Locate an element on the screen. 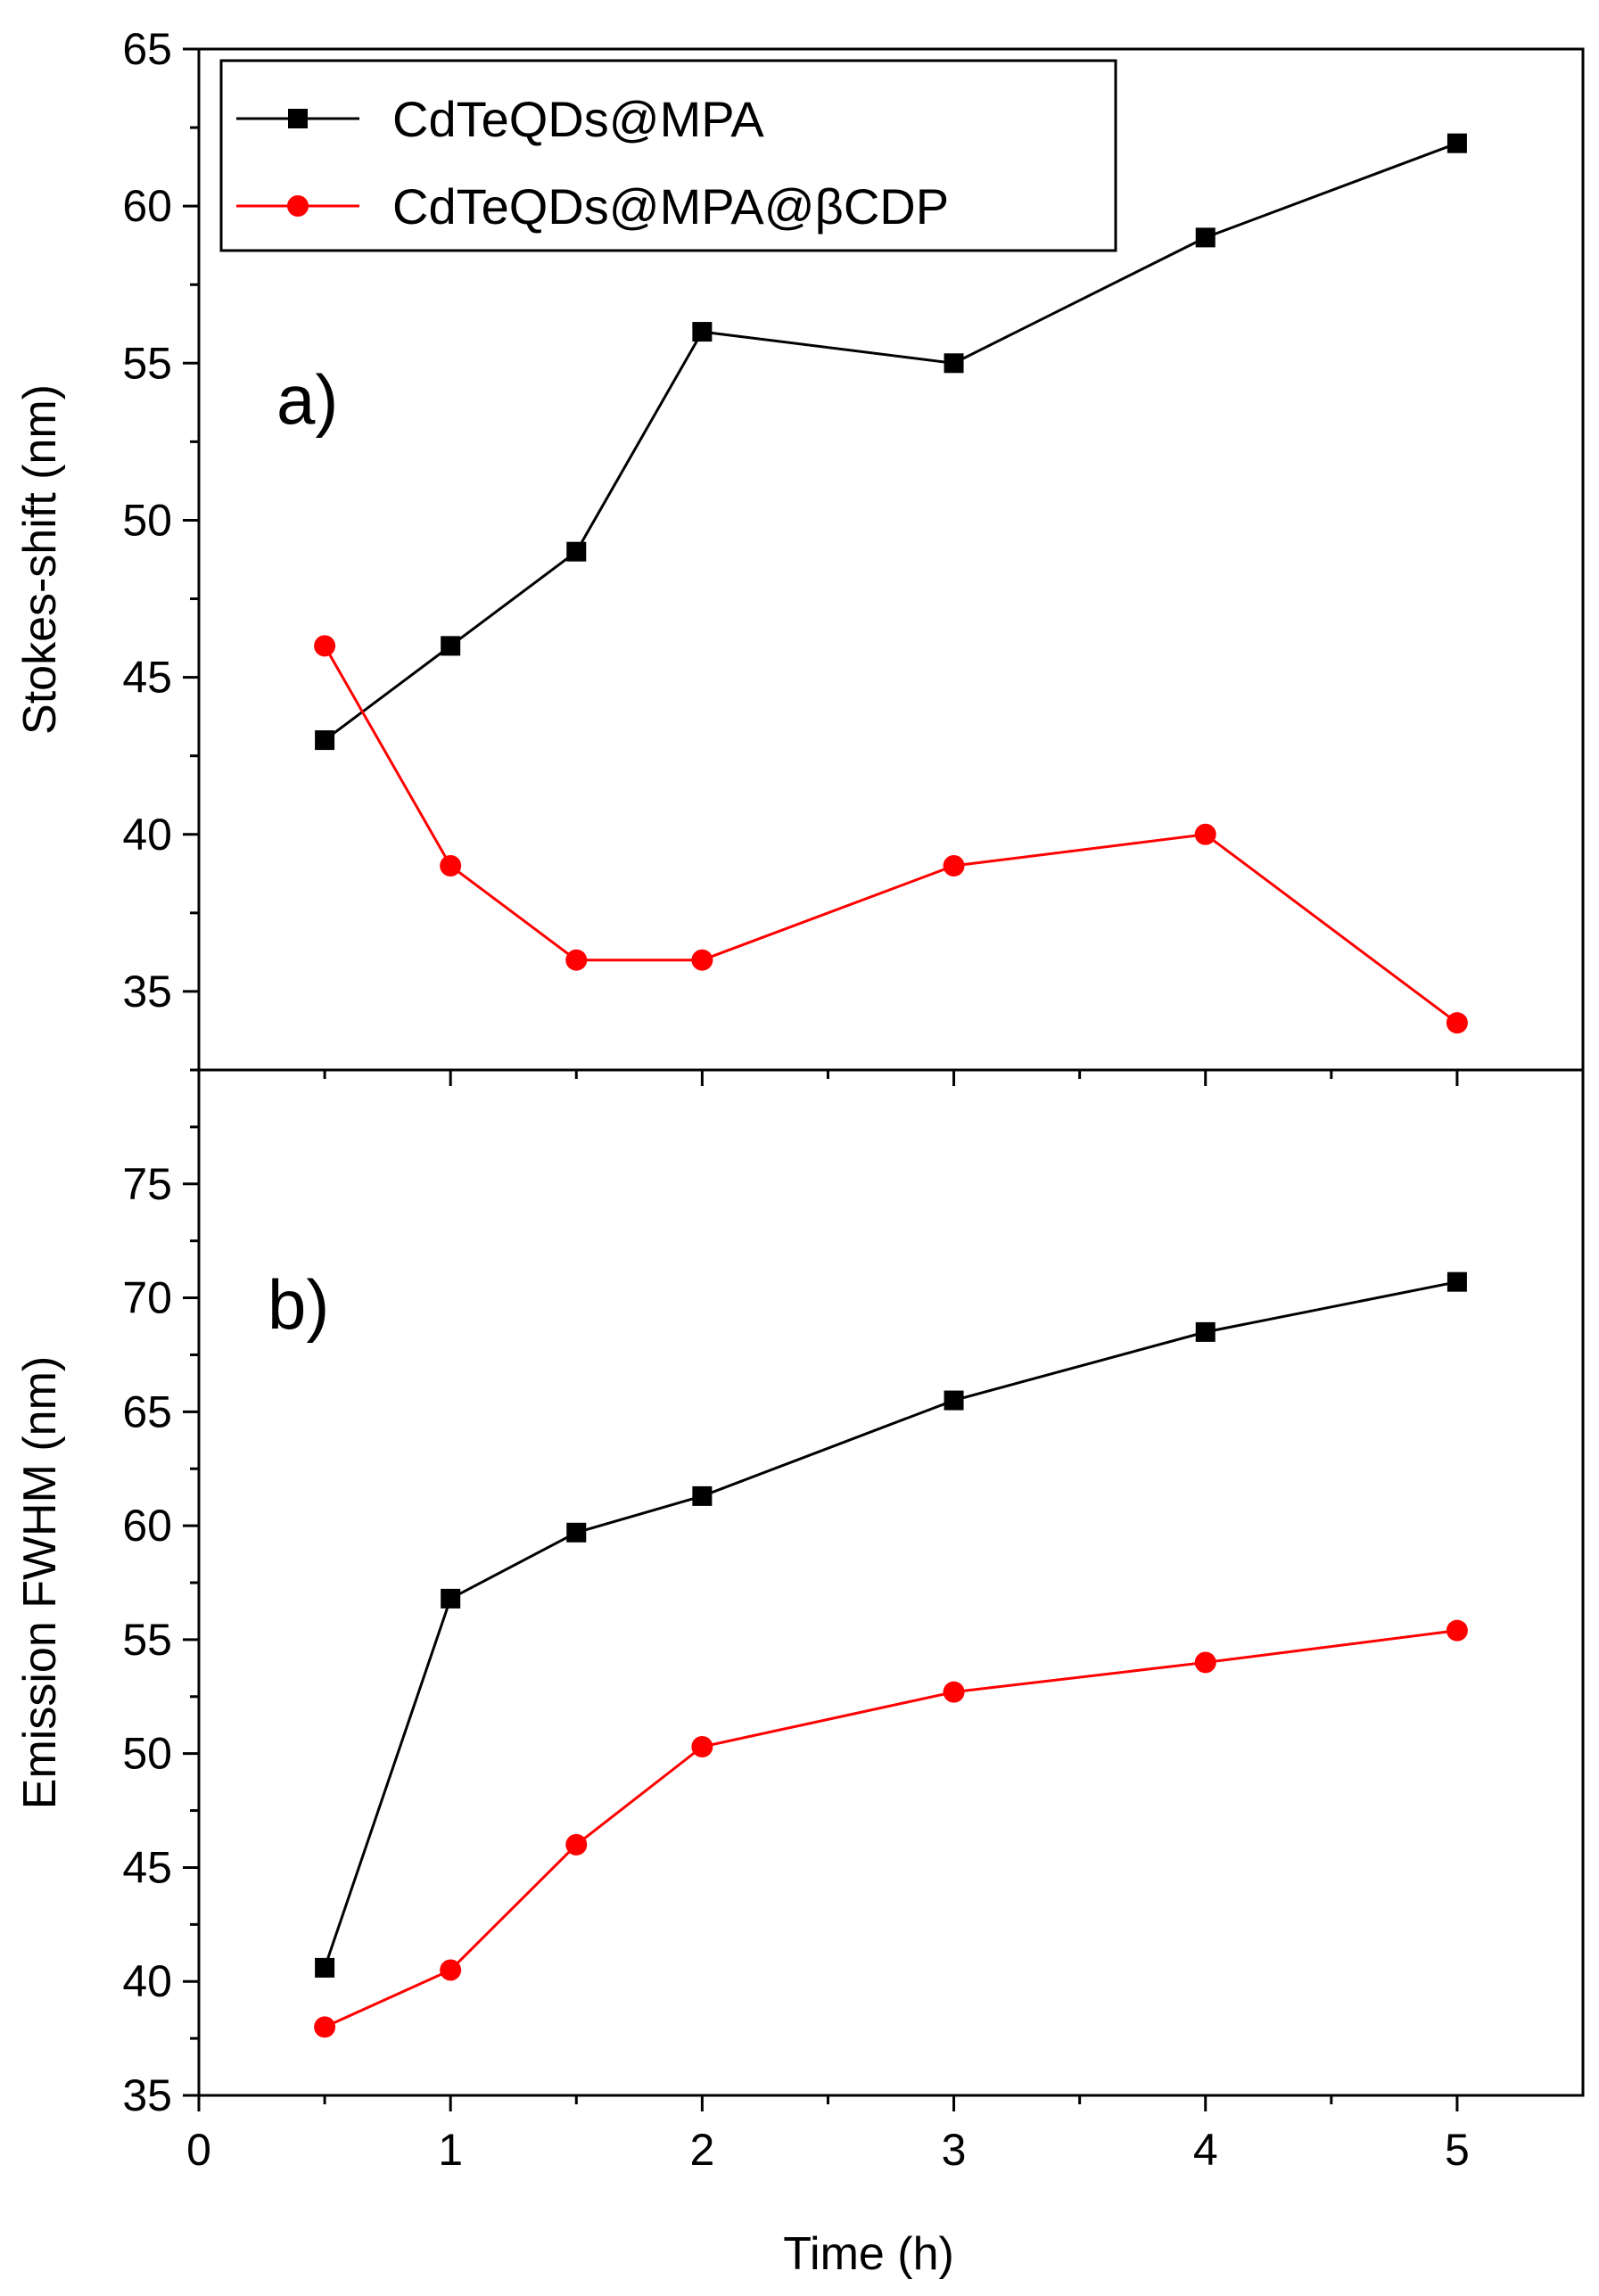  y-tick-label: 75 is located at coordinates (147, 1184).